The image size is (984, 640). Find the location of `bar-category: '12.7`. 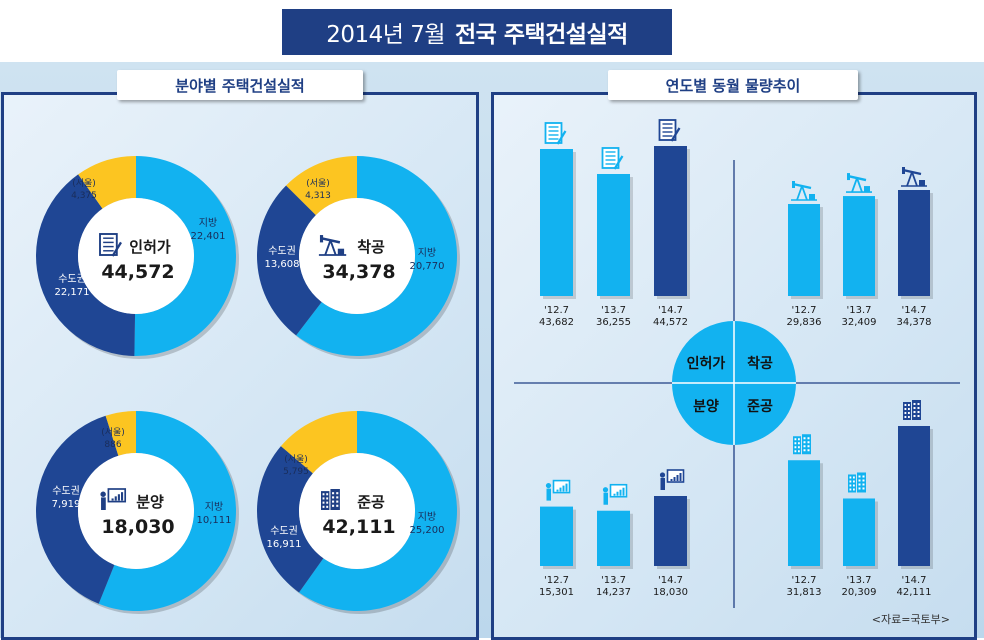

bar-category: '12.7 is located at coordinates (556, 580).